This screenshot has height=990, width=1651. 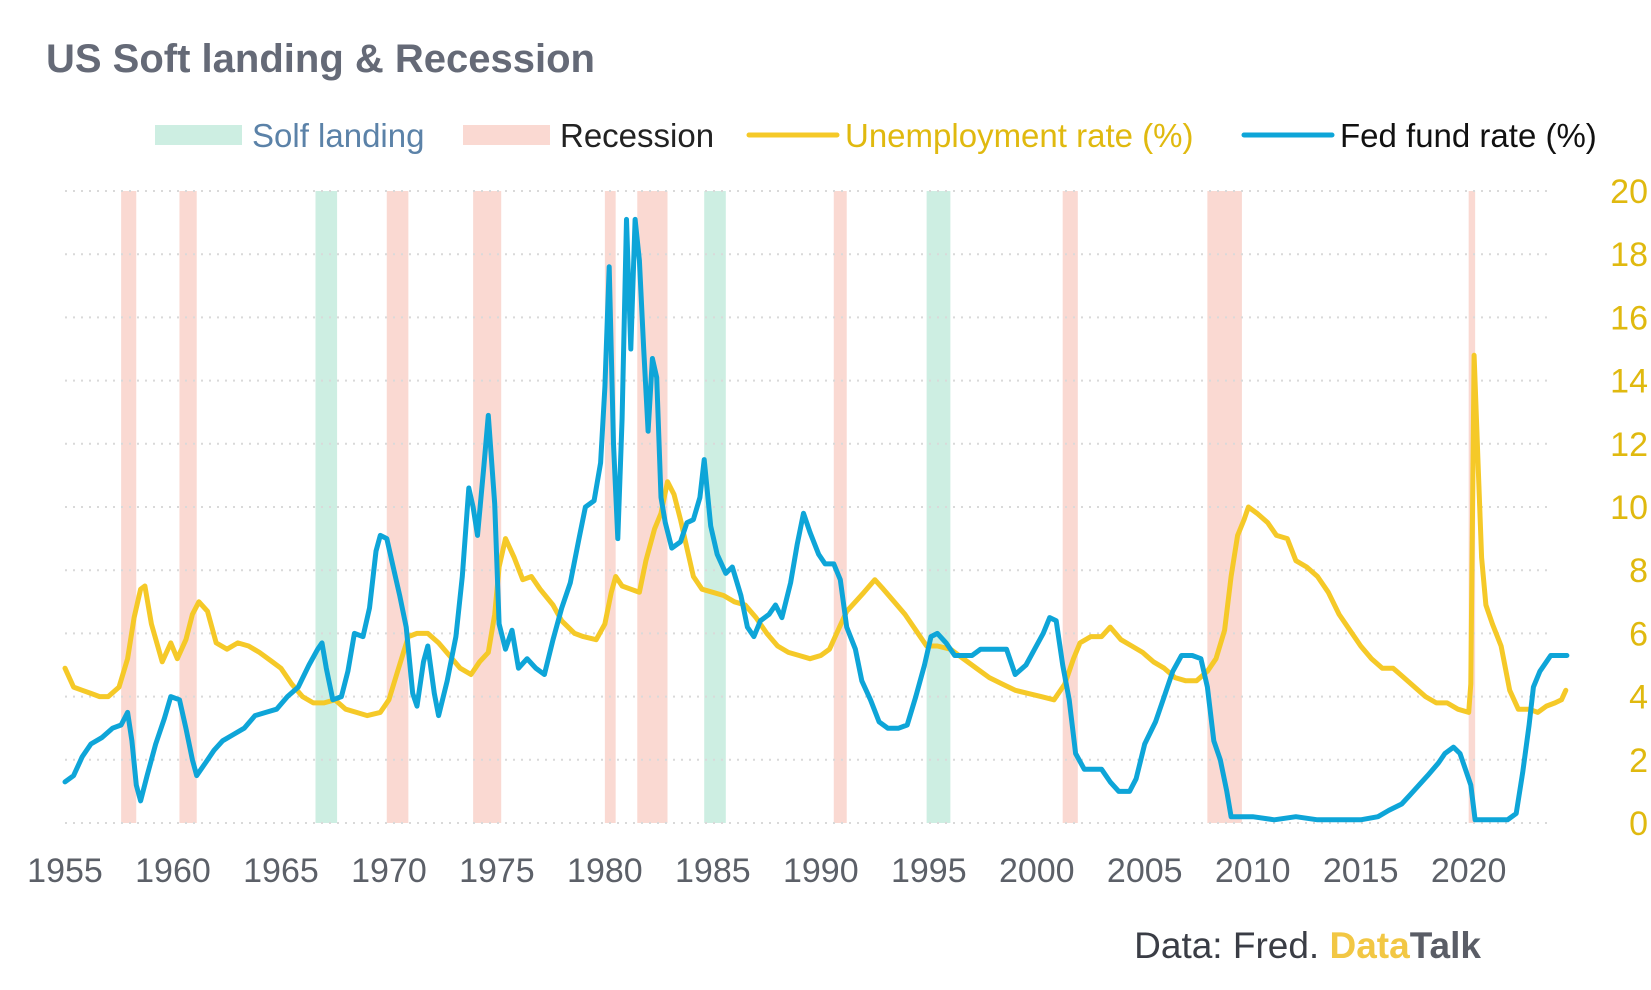 I want to click on legend-swatch-recession, so click(x=506, y=135).